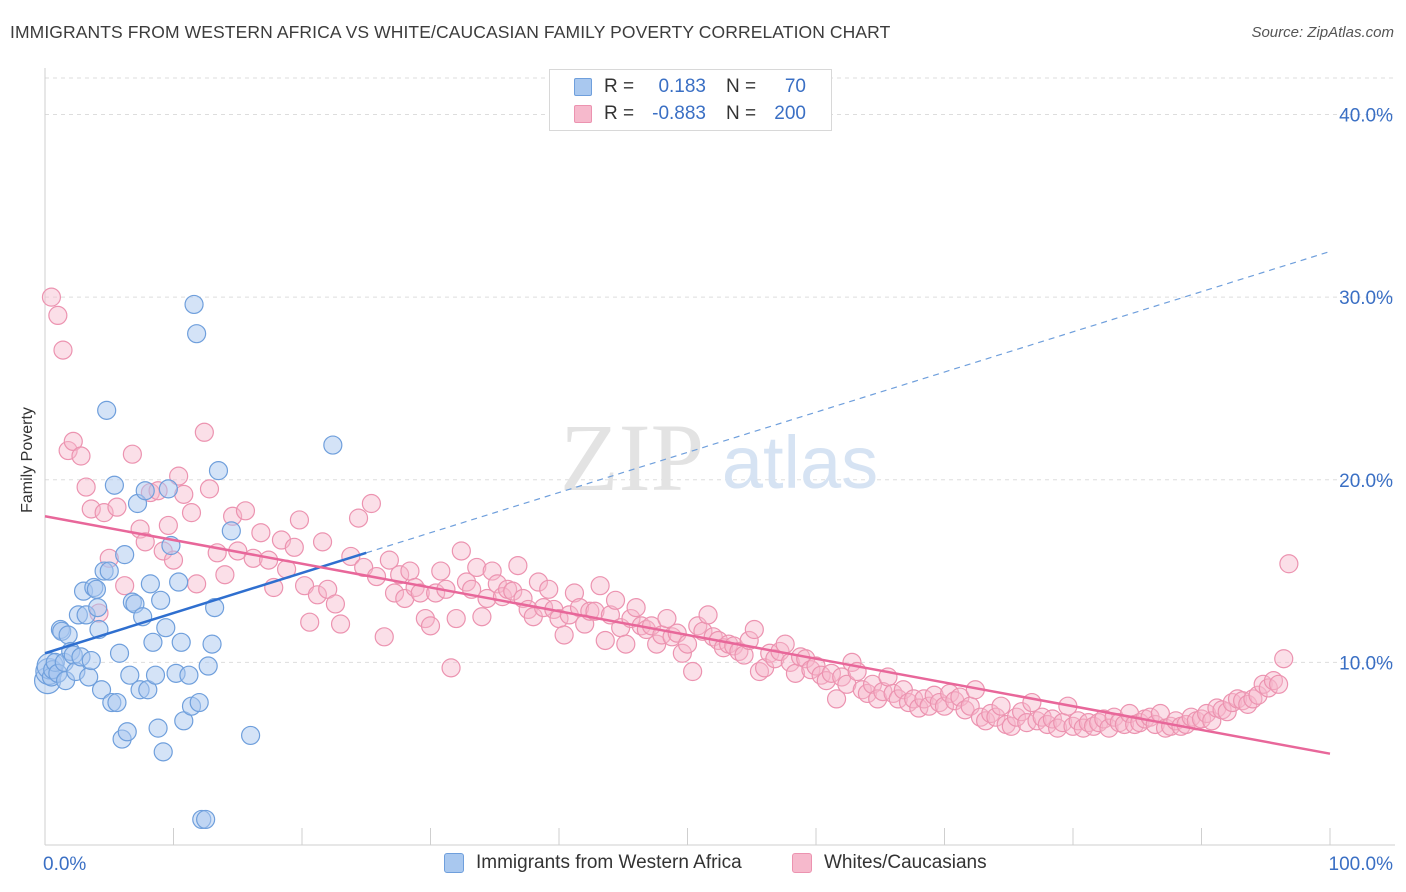 Image resolution: width=1406 pixels, height=892 pixels. I want to click on legend-item-whites: Whites/Caucasians, so click(889, 863).